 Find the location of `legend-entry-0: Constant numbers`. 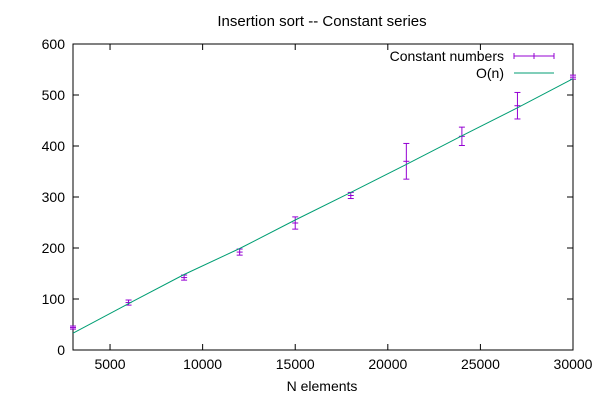

legend-entry-0: Constant numbers is located at coordinates (472, 56).